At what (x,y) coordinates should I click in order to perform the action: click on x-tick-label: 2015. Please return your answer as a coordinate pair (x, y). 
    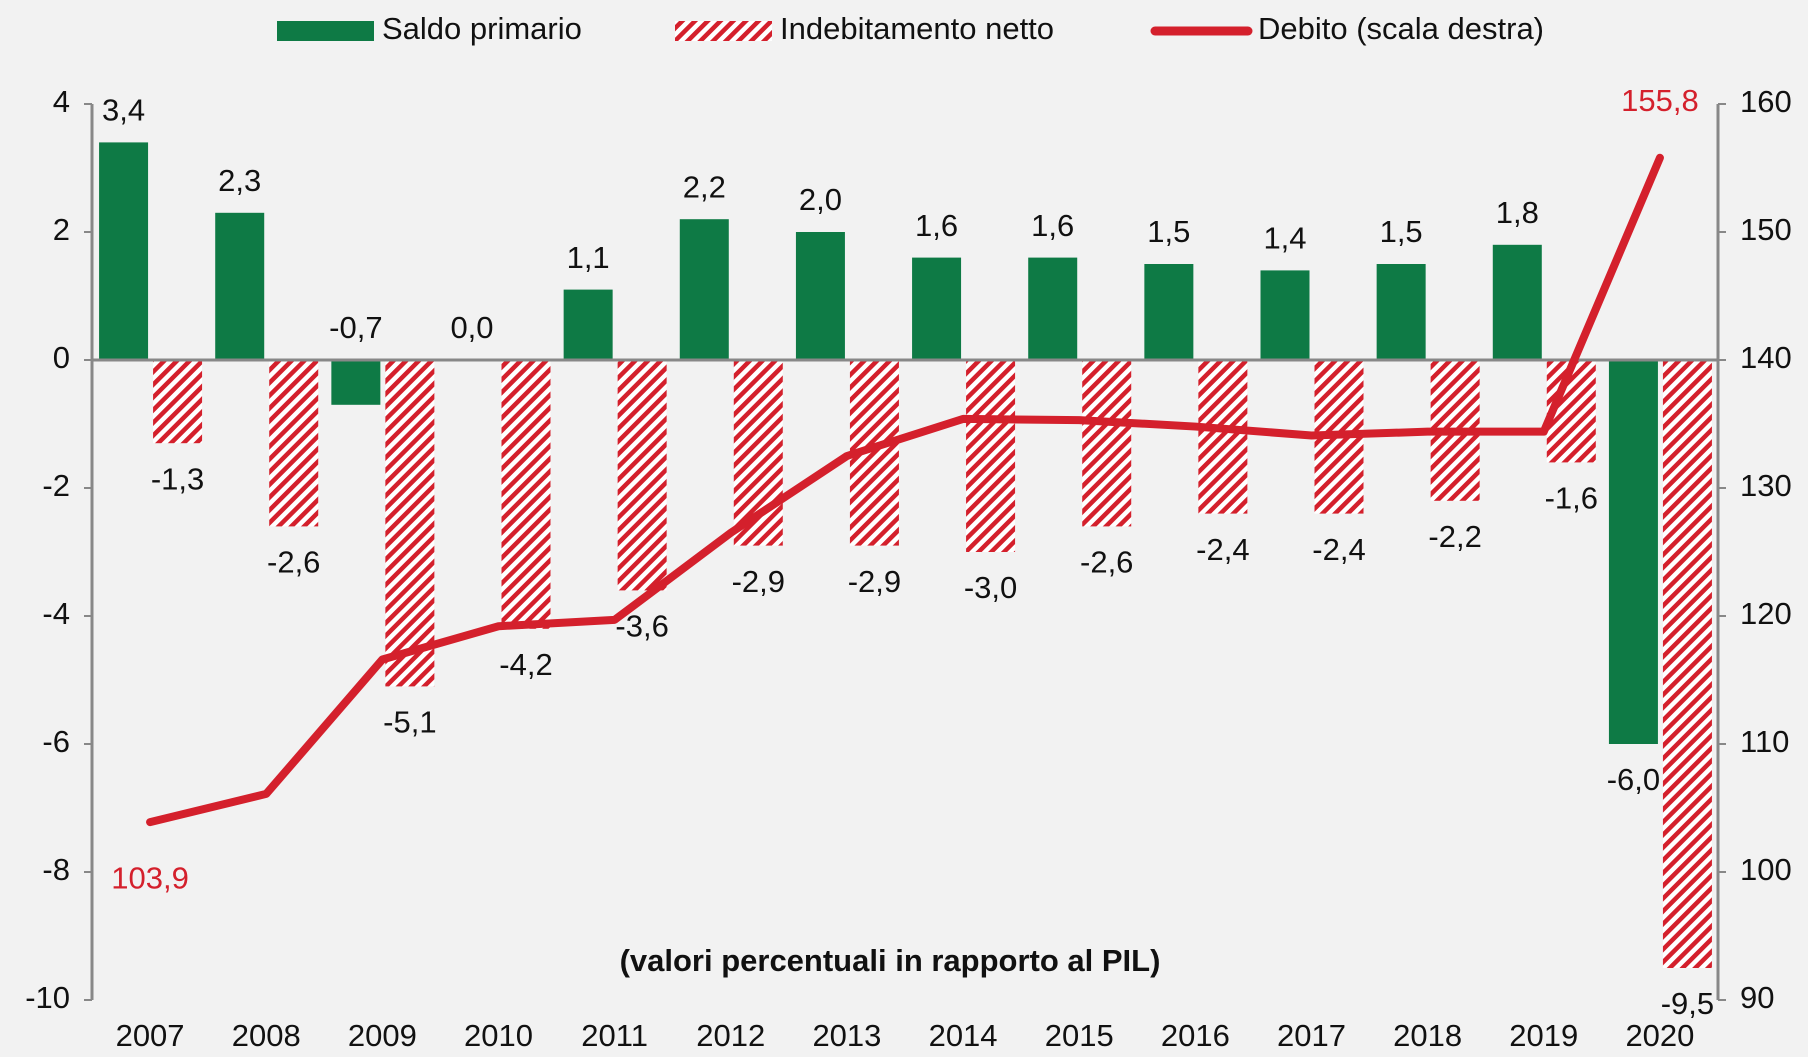
    Looking at the image, I should click on (1079, 1035).